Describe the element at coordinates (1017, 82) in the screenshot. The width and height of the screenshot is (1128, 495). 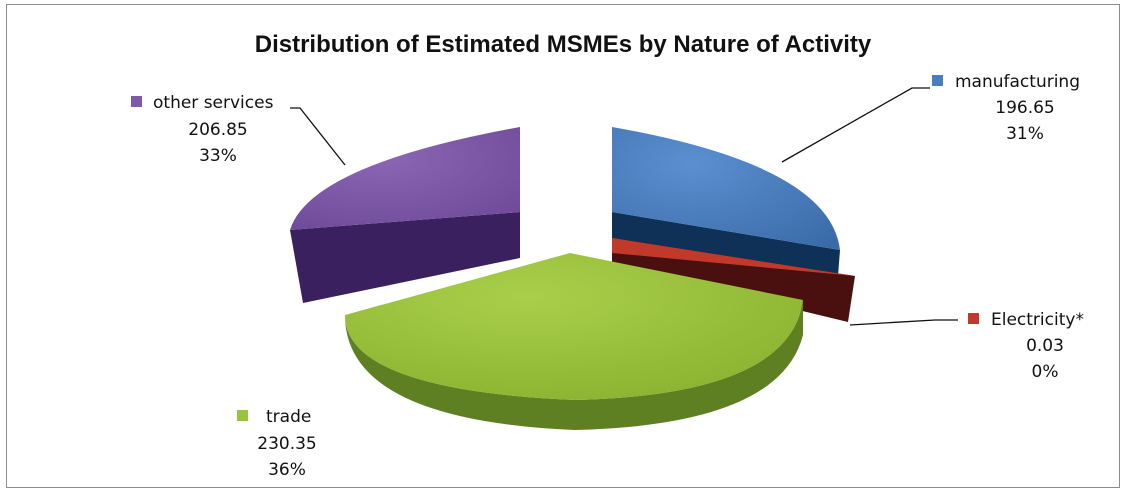
I see `label-name-manufacturing: manufacturing` at that location.